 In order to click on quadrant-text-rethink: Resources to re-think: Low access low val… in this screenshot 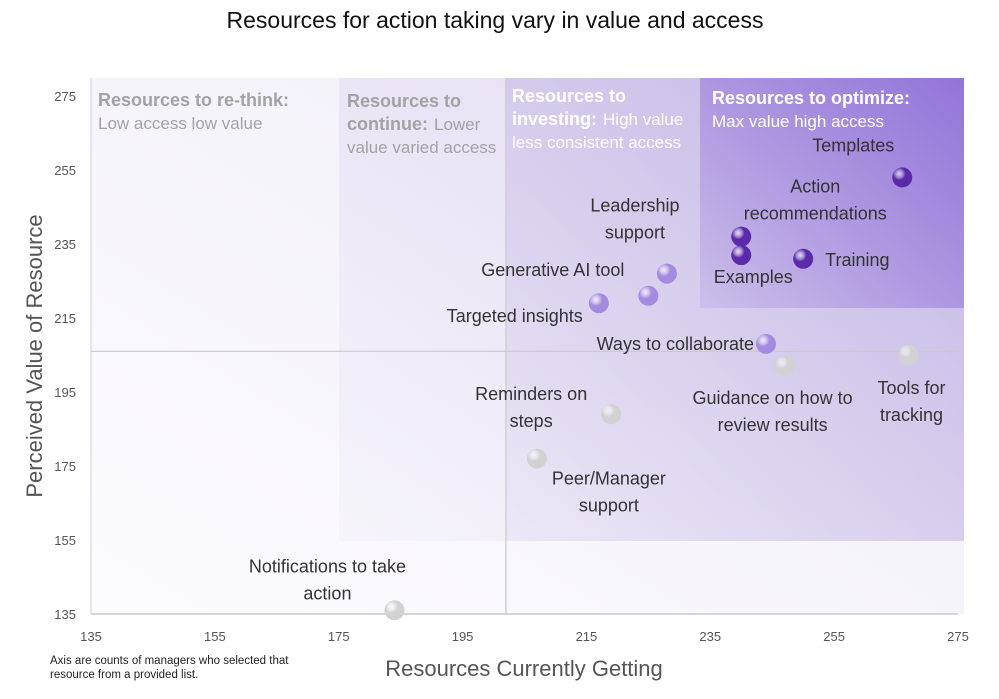, I will do `click(193, 111)`.